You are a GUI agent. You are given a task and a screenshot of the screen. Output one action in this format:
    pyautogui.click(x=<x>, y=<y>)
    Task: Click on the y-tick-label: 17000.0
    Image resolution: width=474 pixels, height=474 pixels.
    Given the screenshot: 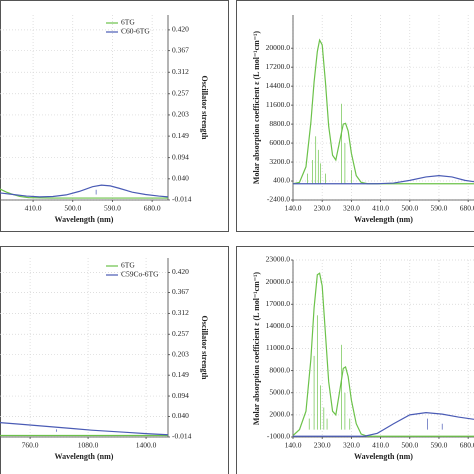 What is the action you would take?
    pyautogui.click(x=278, y=303)
    